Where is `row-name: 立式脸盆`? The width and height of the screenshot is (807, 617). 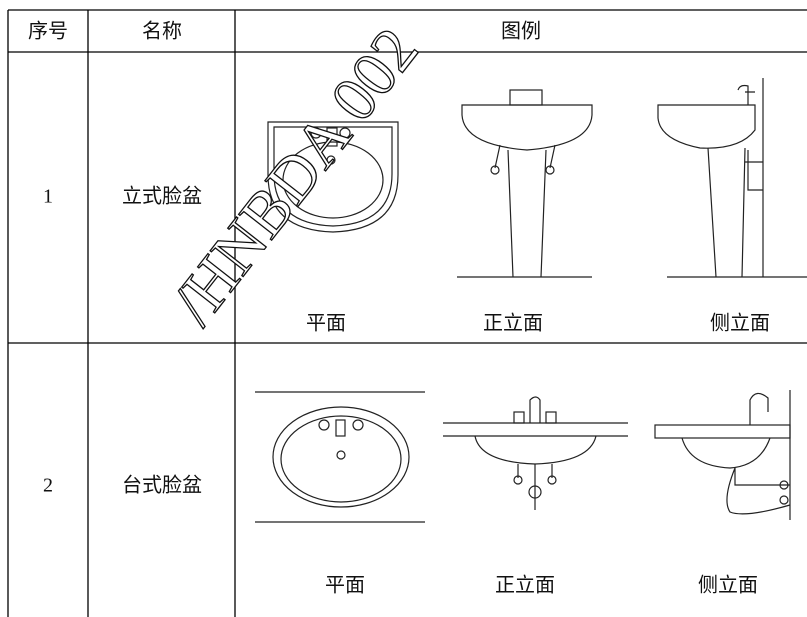
row-name: 立式脸盆 is located at coordinates (162, 196).